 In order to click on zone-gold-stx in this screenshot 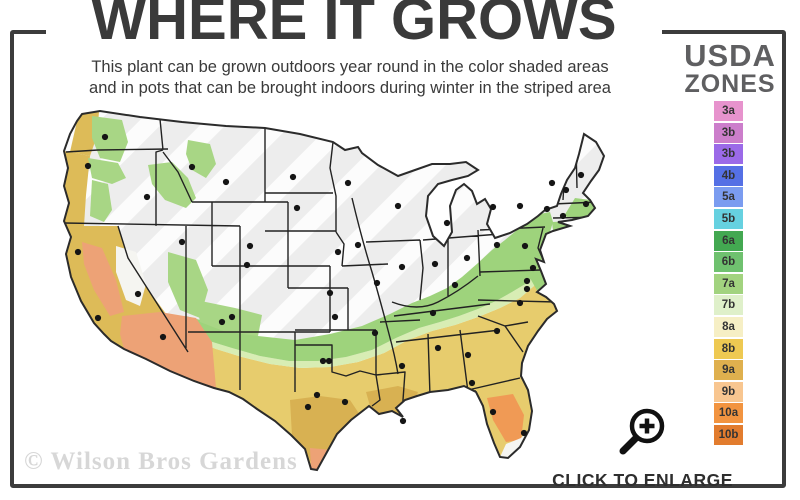, I will do `click(326, 432)`.